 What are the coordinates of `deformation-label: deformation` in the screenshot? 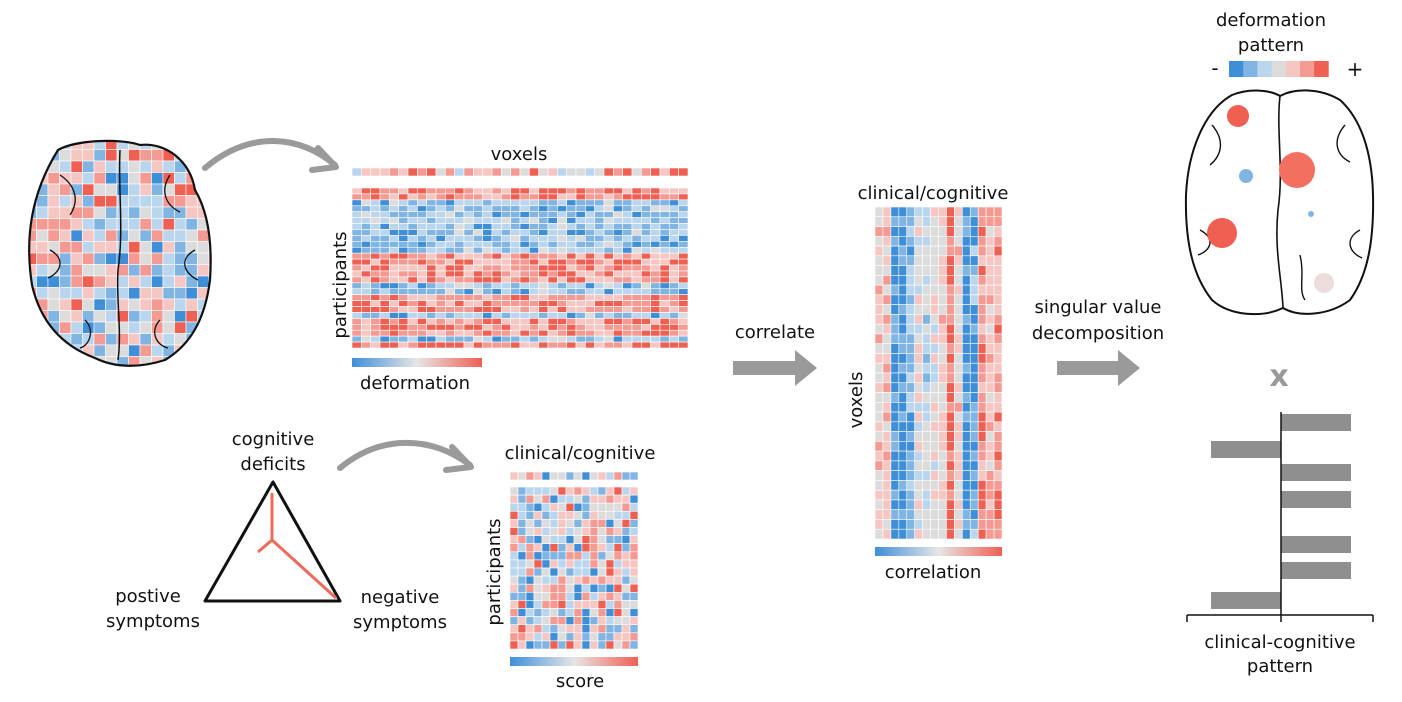 It's located at (415, 383).